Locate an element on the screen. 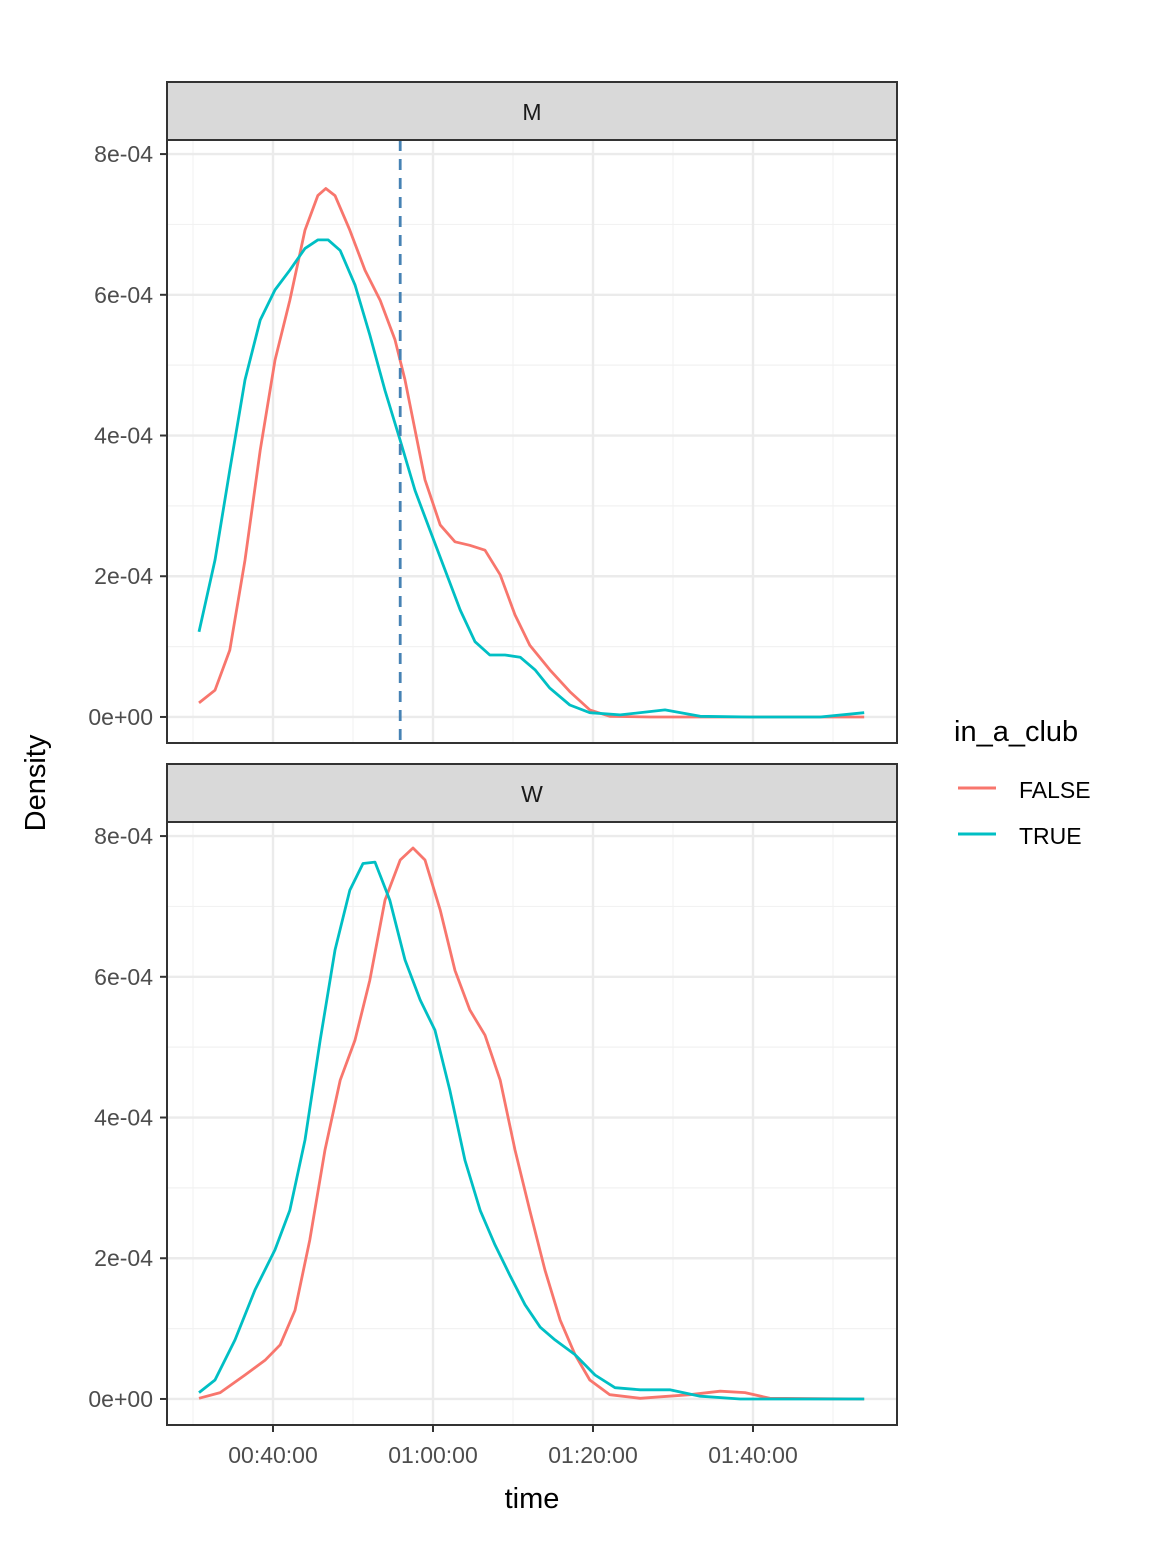  legend: in_a_club FALSE TRUE is located at coordinates (1022, 782).